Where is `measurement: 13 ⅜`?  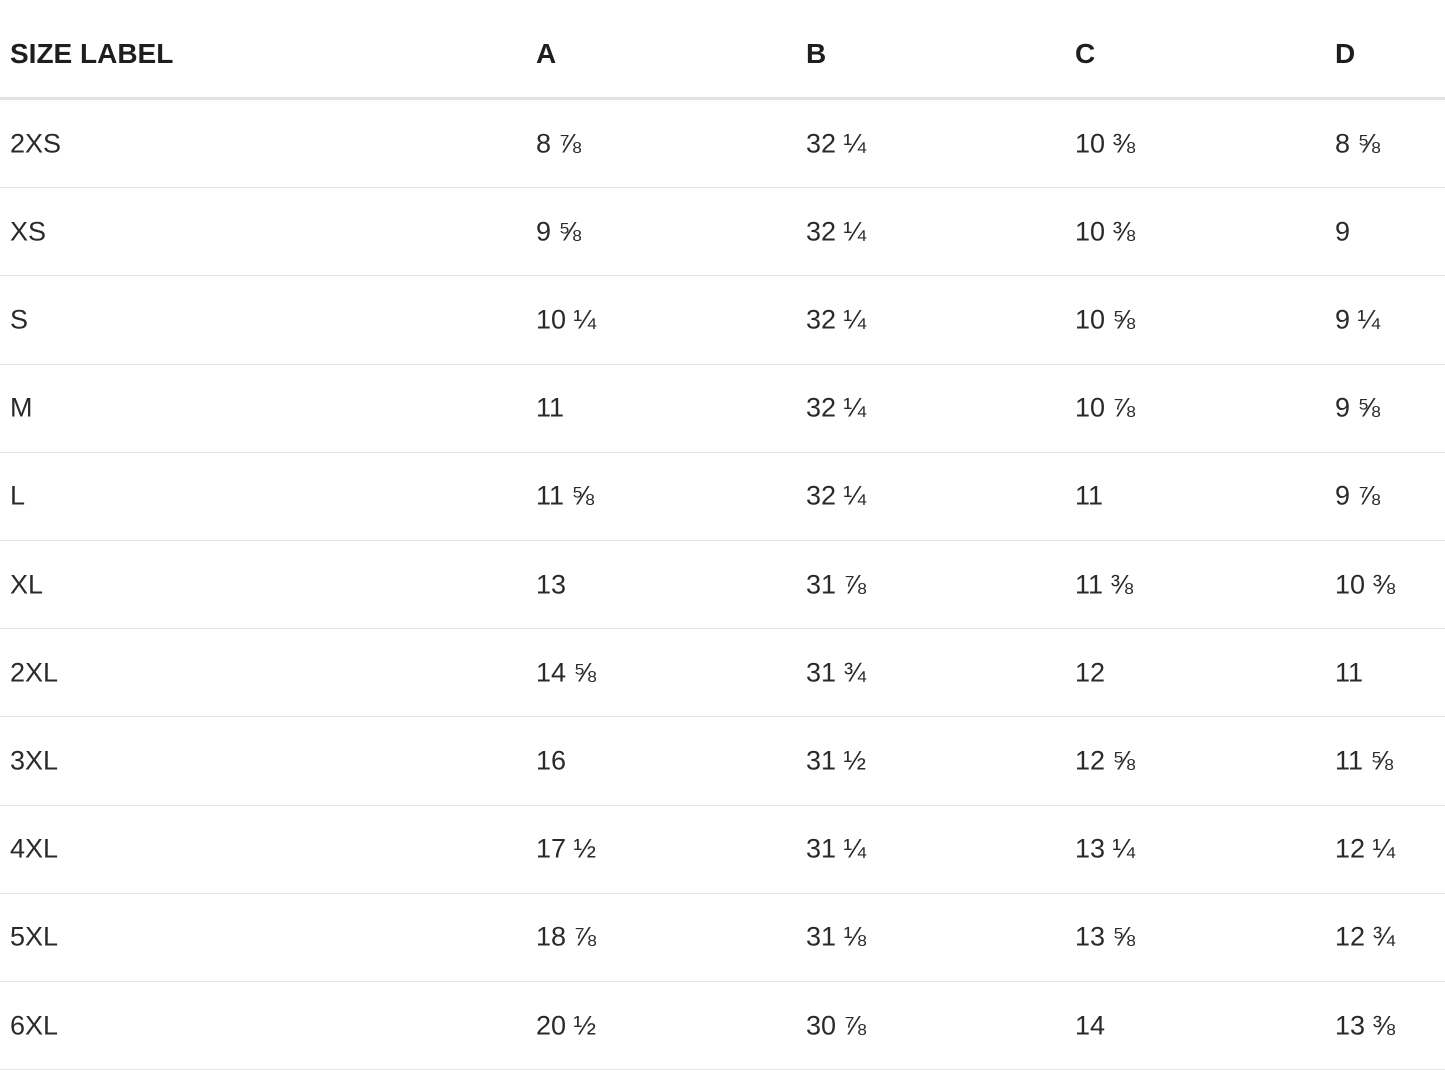 measurement: 13 ⅜ is located at coordinates (1365, 1025).